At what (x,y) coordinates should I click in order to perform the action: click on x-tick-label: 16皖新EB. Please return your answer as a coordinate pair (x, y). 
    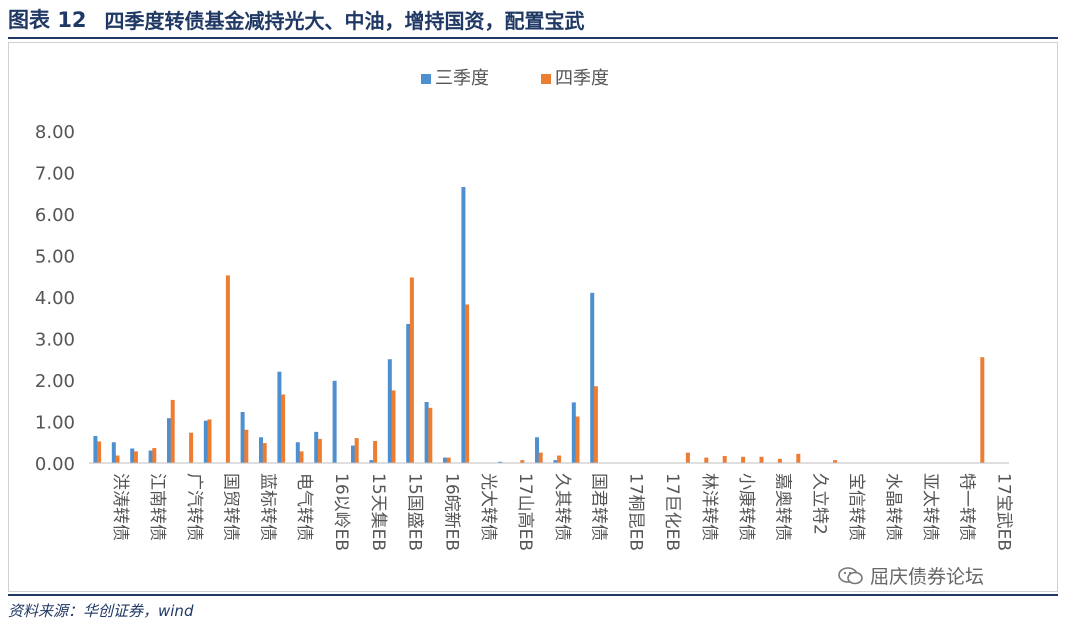
    Looking at the image, I should click on (451, 512).